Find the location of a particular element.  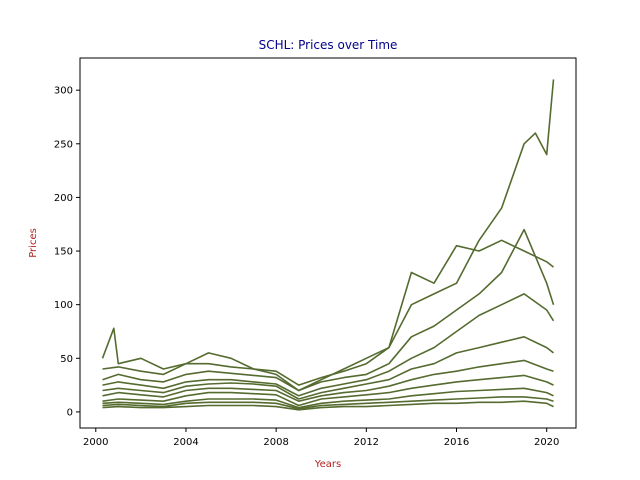

y-axis: 0 50 100 150 200 250 300 is located at coordinates (67, 252).